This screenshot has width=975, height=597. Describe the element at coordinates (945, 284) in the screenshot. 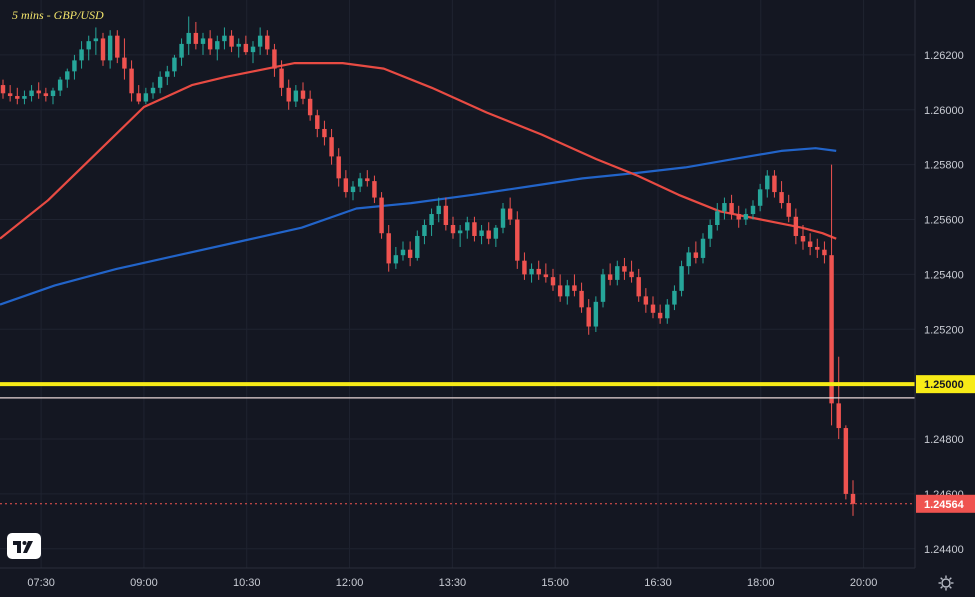

I see `y-axis-panel` at that location.